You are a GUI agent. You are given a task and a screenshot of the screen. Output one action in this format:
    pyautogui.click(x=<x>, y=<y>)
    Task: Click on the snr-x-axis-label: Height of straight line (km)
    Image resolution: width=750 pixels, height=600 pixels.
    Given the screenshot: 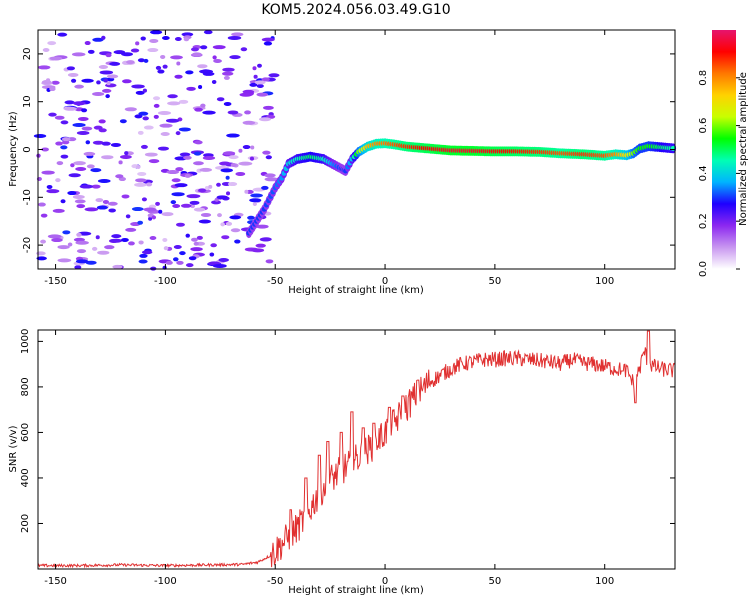 What is the action you would take?
    pyautogui.click(x=356, y=590)
    